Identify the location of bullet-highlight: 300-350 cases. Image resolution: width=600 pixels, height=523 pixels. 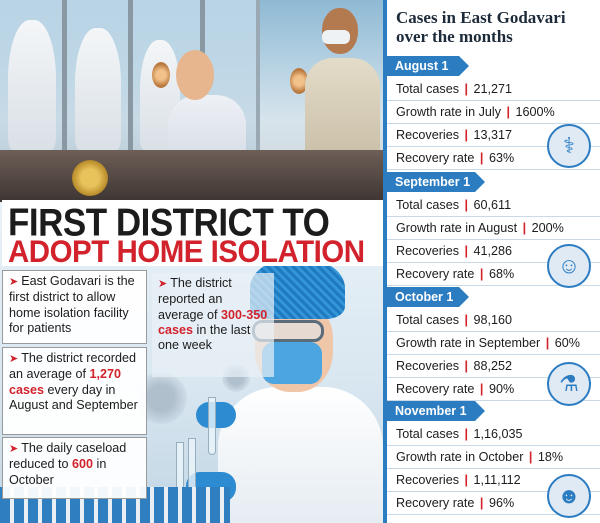
(213, 322).